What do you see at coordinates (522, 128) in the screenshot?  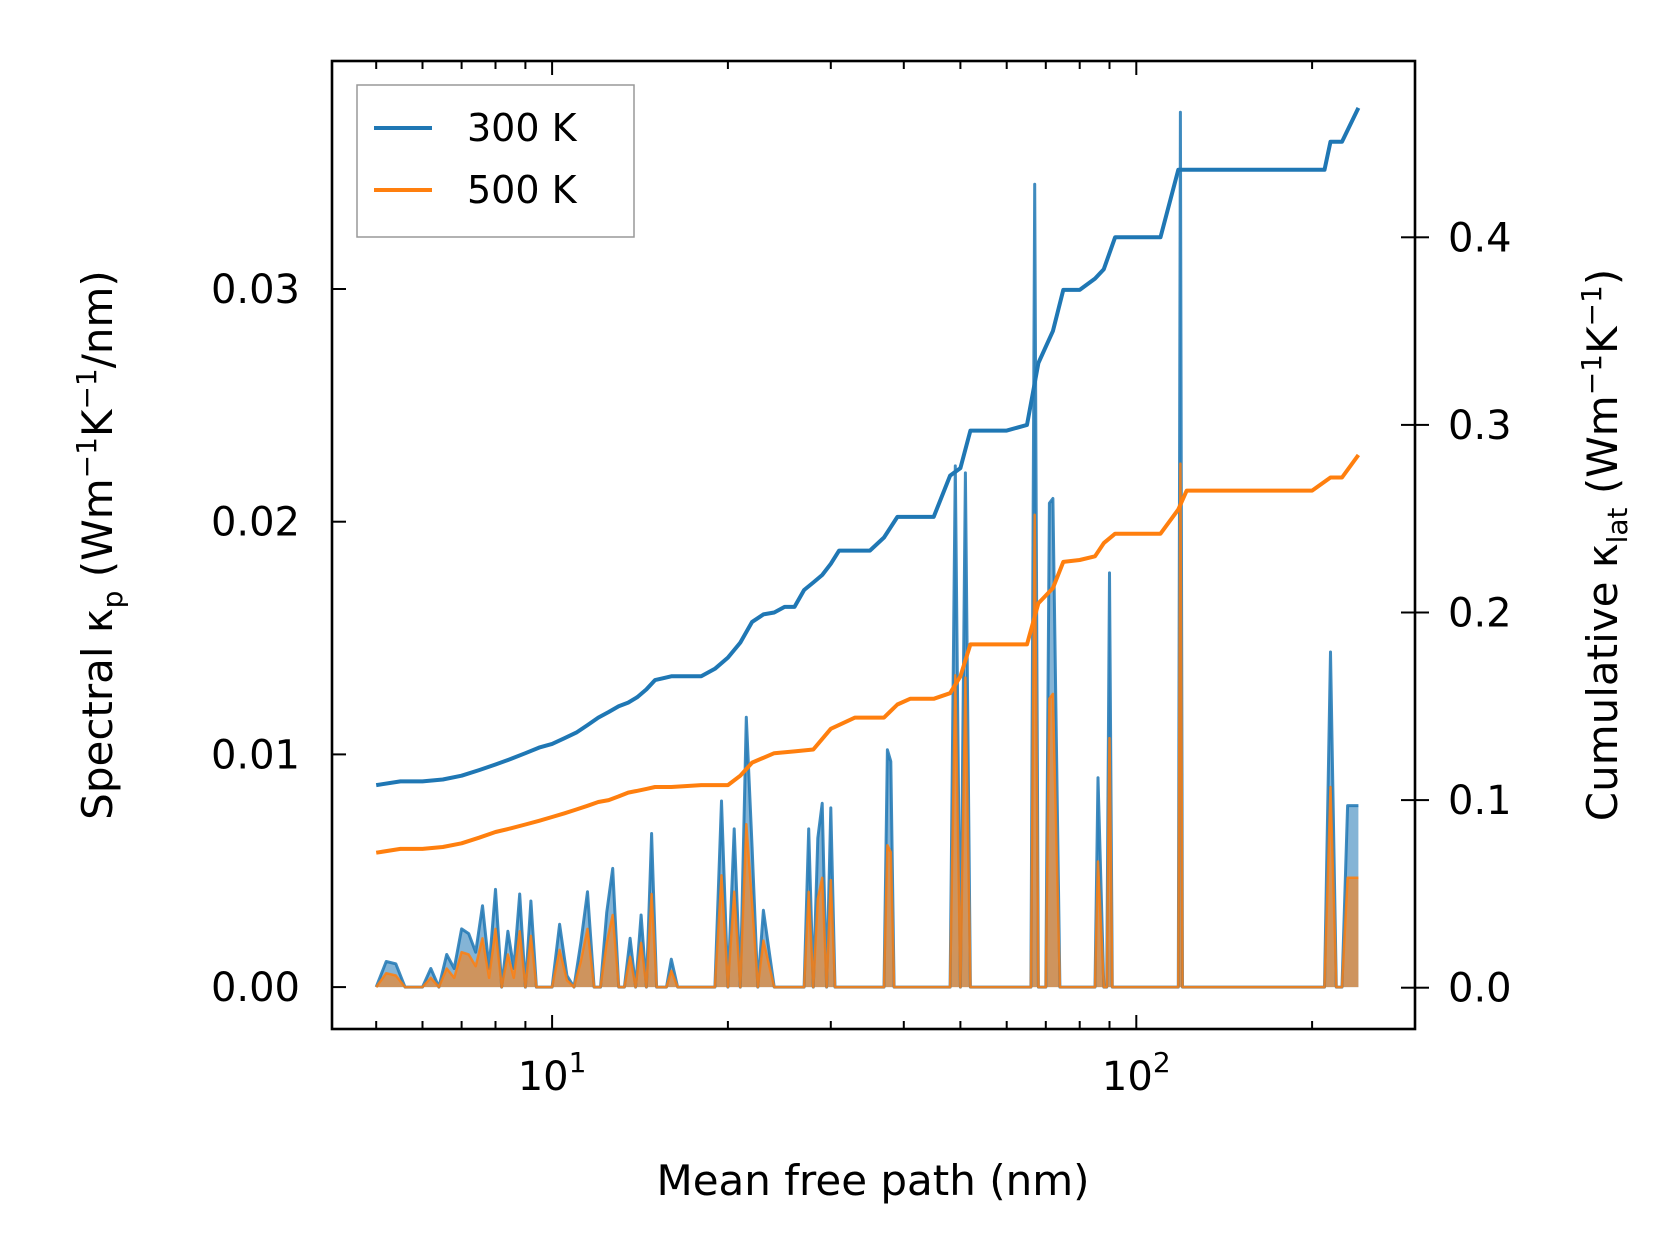 I see `legend-label-300k: 300 K` at bounding box center [522, 128].